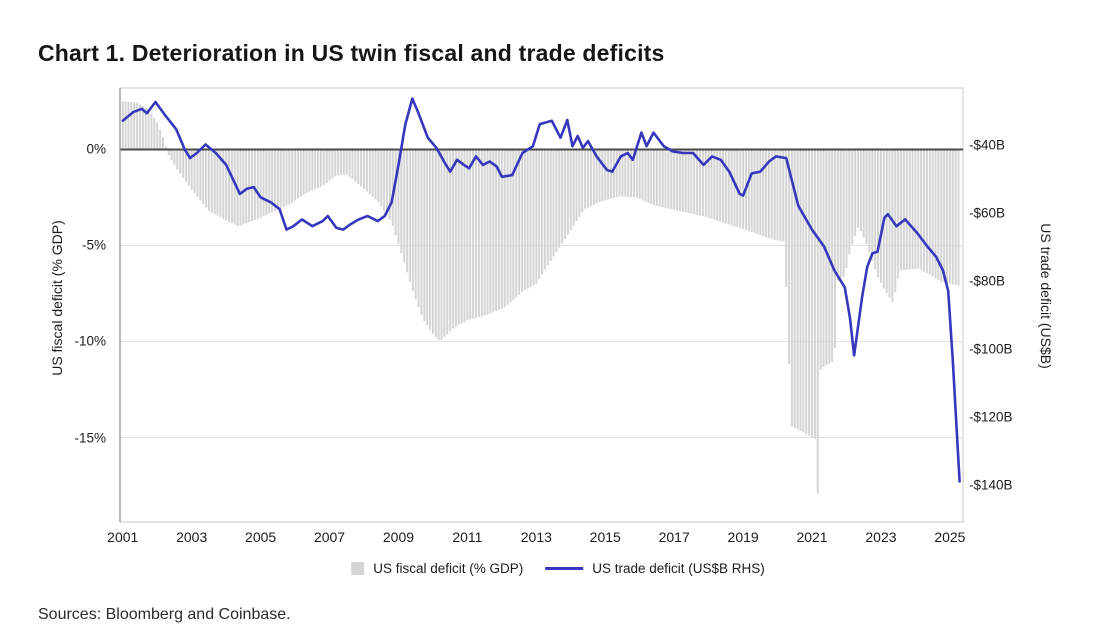  Describe the element at coordinates (881, 537) in the screenshot. I see `x-axis-tick-label: 2023` at that location.